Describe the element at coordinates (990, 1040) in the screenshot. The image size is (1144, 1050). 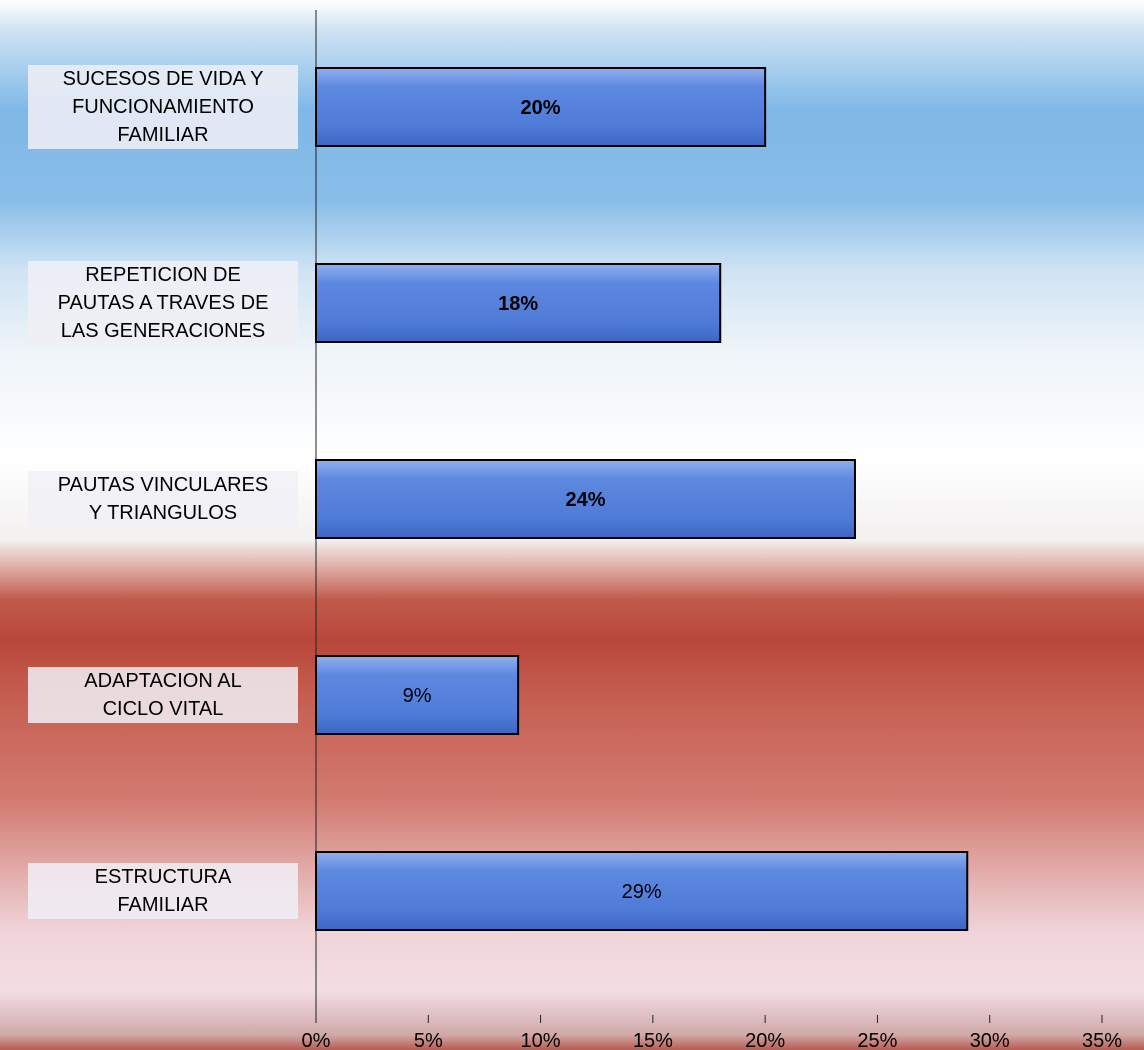
I see `x-tick-label-6: 30%` at that location.